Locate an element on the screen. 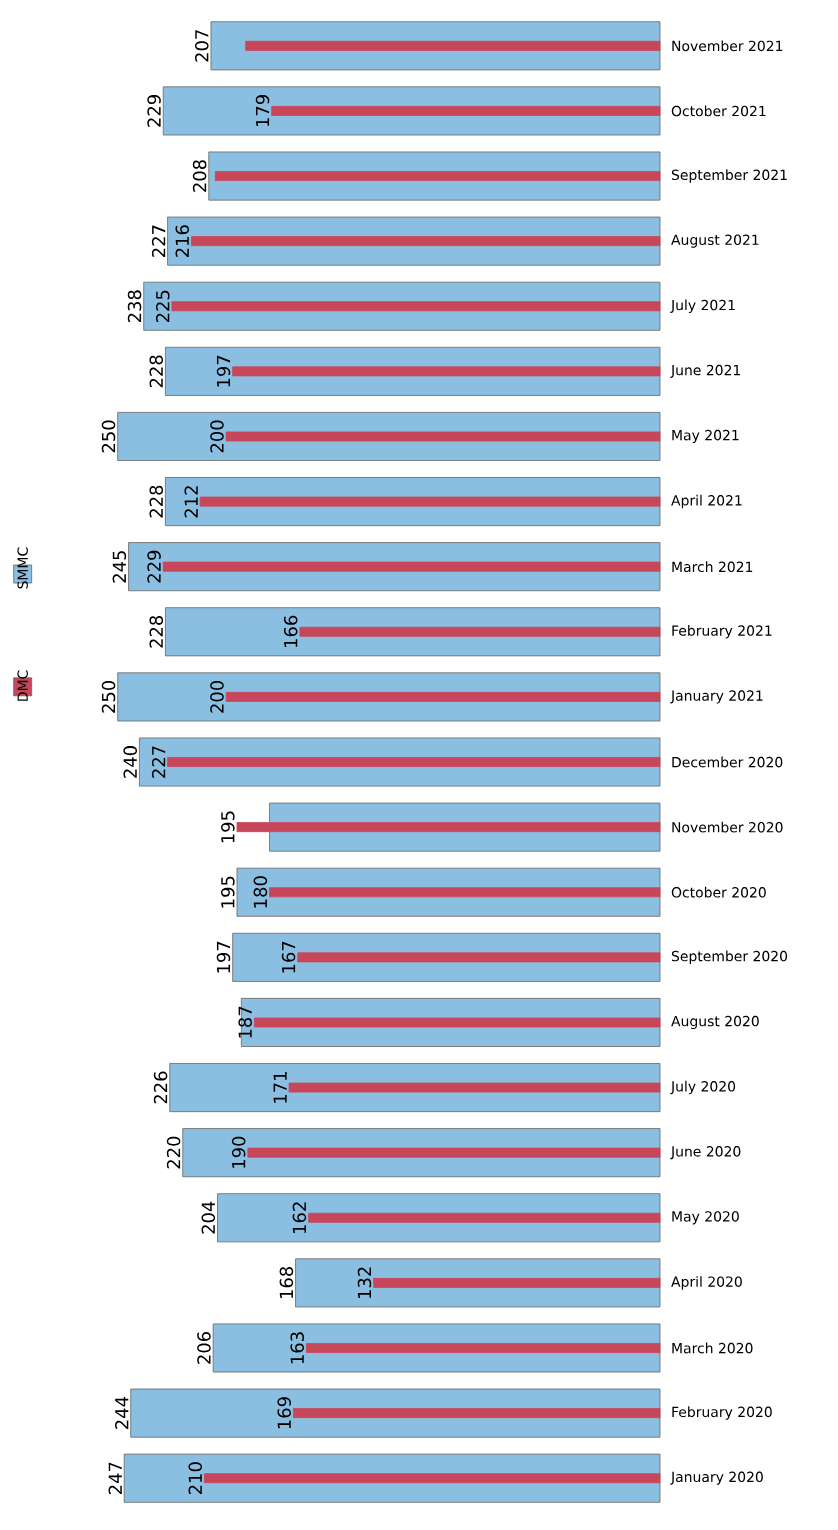 The width and height of the screenshot is (838, 1530). data-label: 212 is located at coordinates (191, 502).